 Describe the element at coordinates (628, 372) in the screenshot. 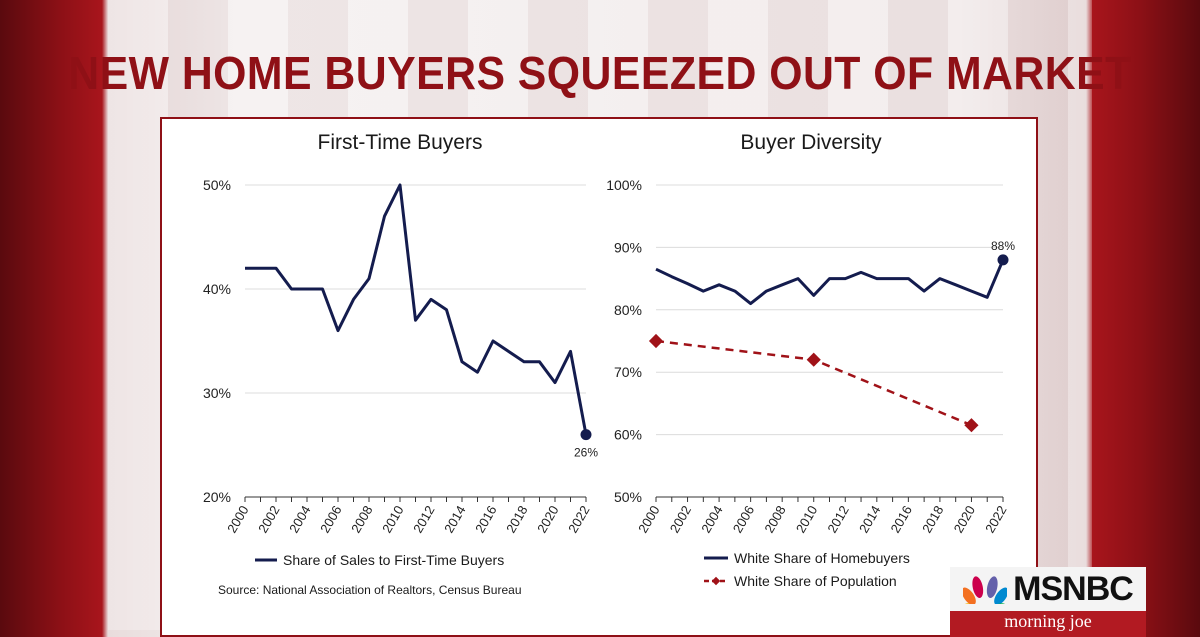

I see `y-tick-label: 70%` at that location.